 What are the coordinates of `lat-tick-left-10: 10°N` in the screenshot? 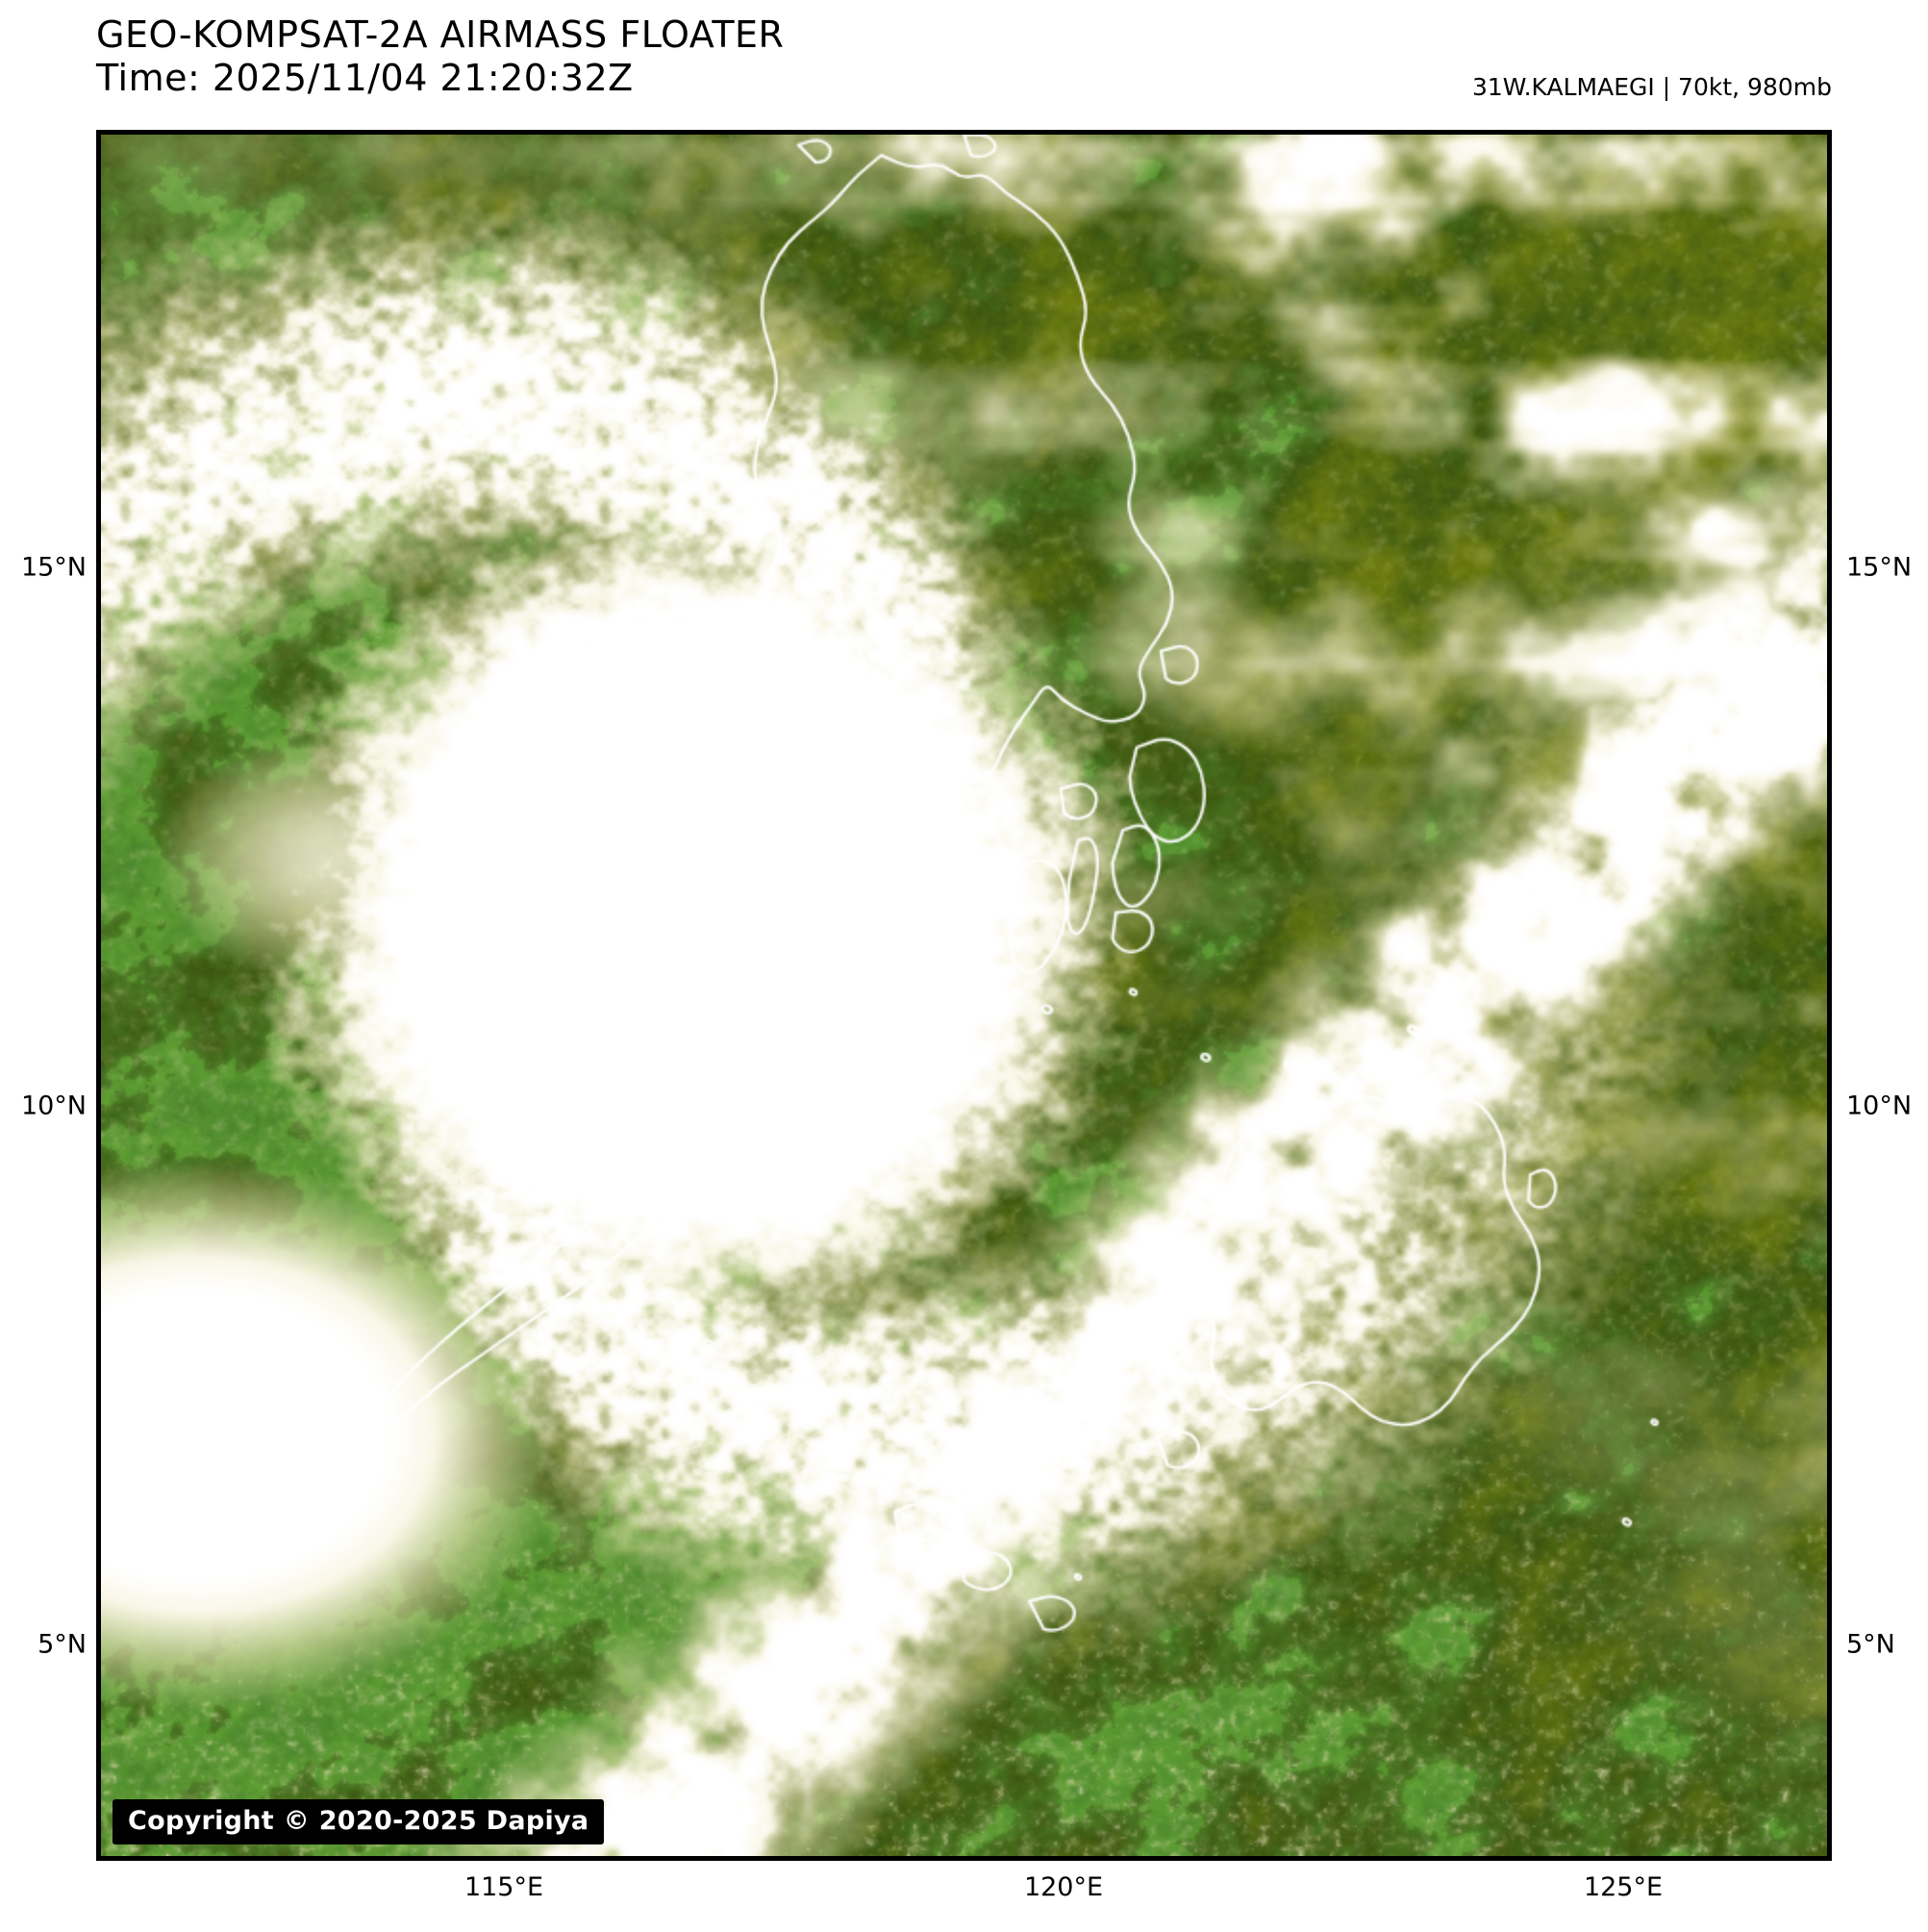 It's located at (54, 1106).